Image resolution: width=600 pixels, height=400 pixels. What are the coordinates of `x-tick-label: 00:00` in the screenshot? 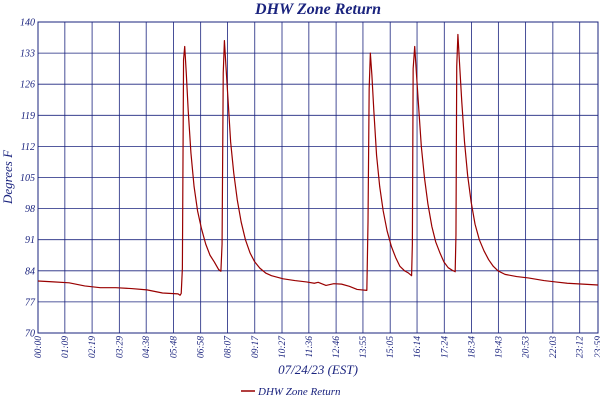 It's located at (39, 347).